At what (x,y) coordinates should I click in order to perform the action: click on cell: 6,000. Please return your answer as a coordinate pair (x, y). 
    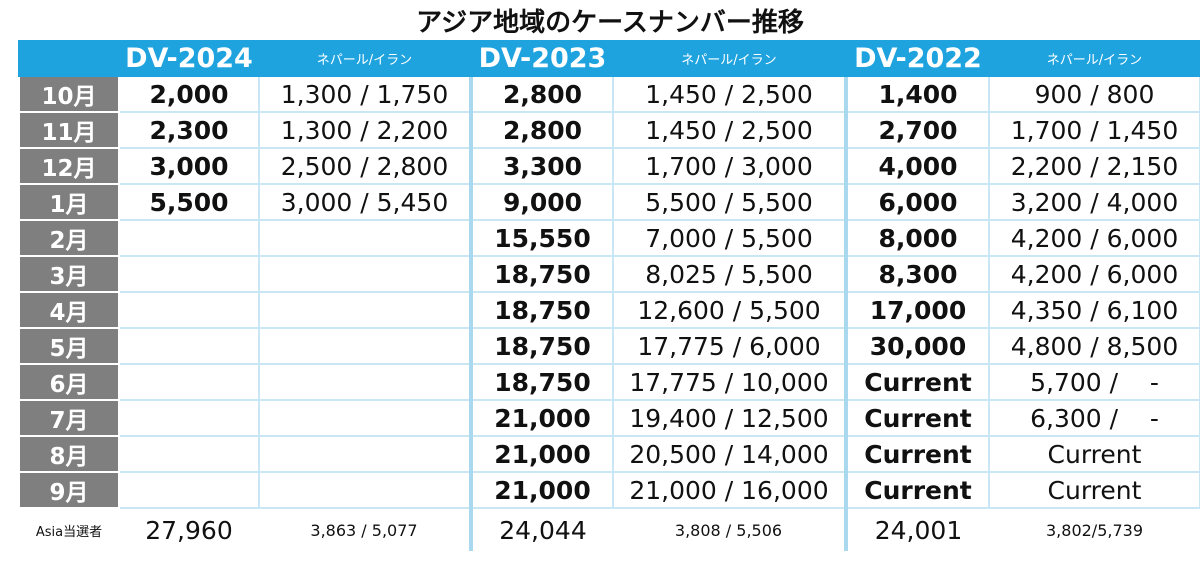
    Looking at the image, I should click on (917, 202).